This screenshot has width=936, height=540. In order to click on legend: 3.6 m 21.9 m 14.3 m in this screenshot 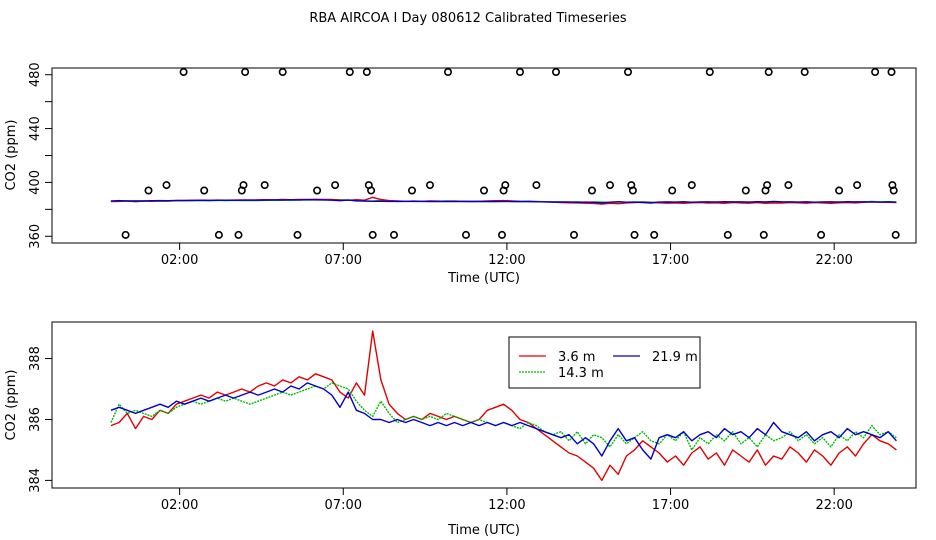, I will do `click(604, 362)`.